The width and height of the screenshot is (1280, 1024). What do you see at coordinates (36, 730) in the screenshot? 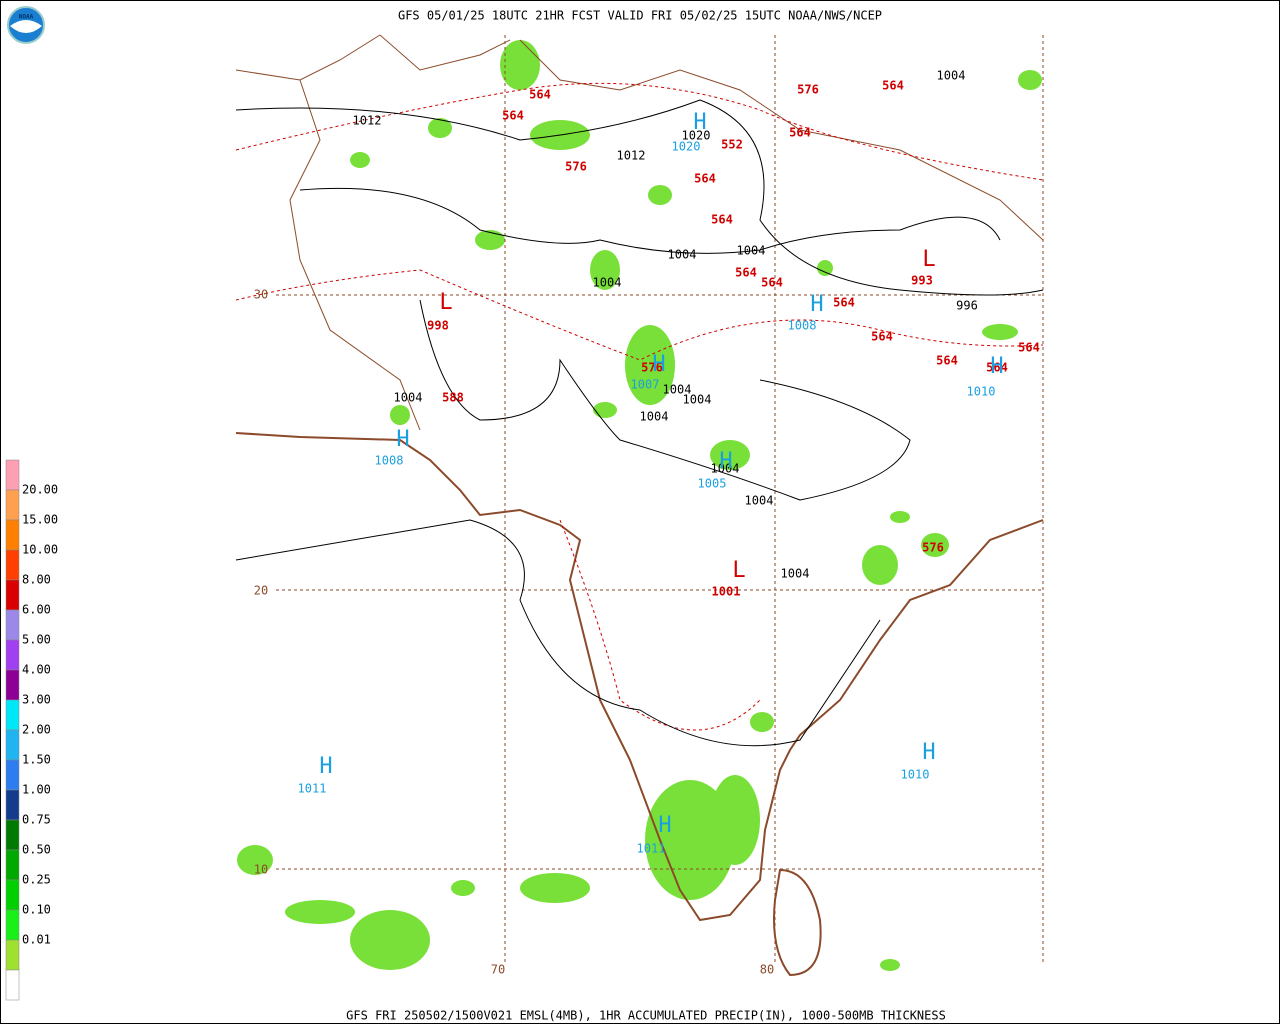
I see `legend-label: 2.00` at bounding box center [36, 730].